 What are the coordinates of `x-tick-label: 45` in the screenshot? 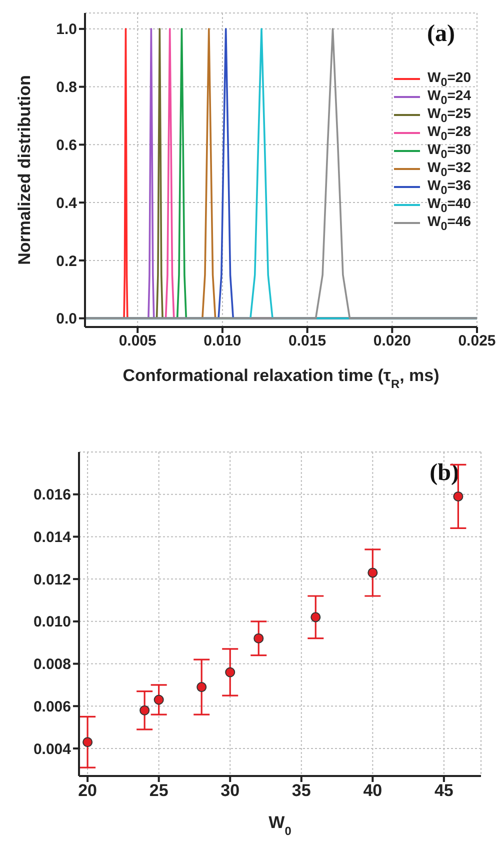 It's located at (444, 790).